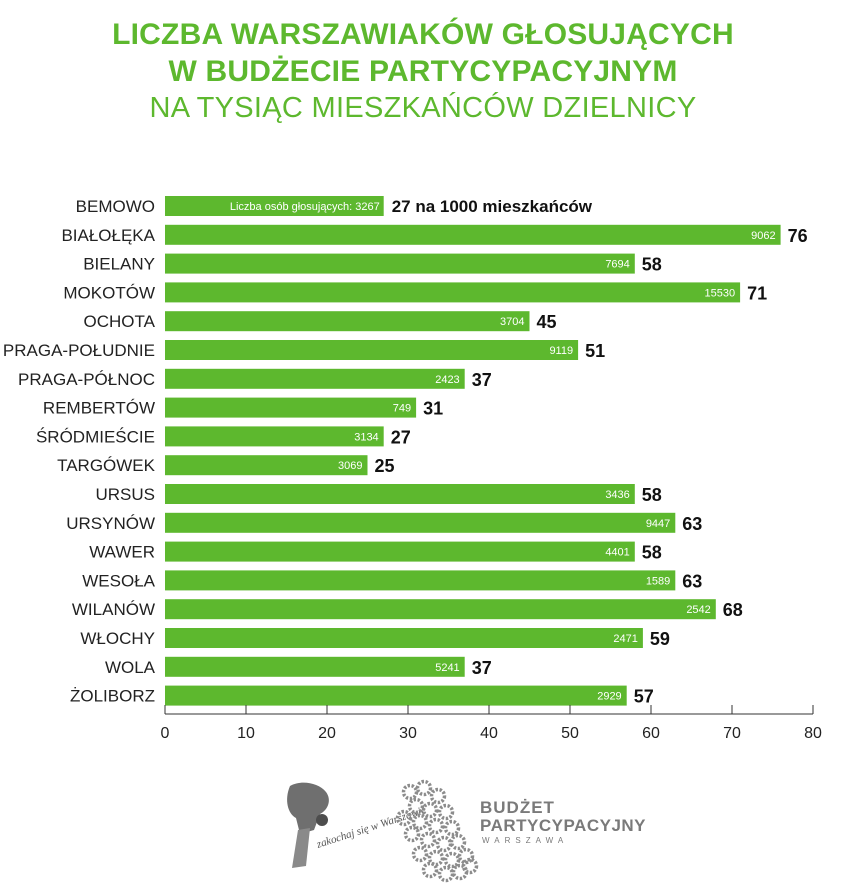  What do you see at coordinates (86, 379) in the screenshot?
I see `category-label: PRAGA-PÓŁNOC` at bounding box center [86, 379].